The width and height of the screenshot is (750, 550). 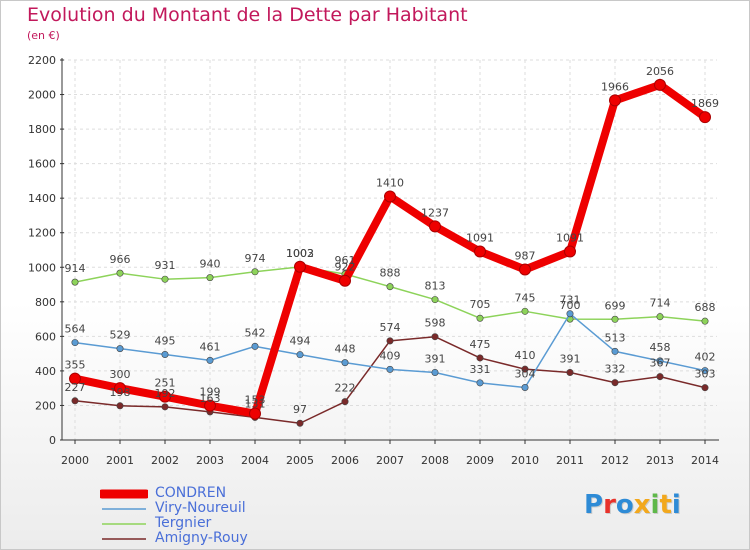 What do you see at coordinates (345, 402) in the screenshot?
I see `point-amigny-rouy-2006` at bounding box center [345, 402].